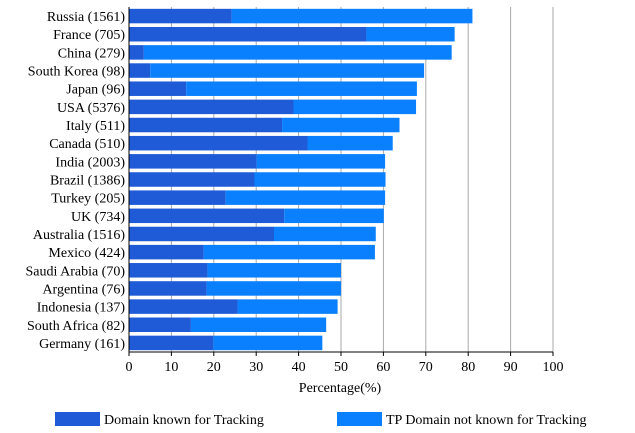  What do you see at coordinates (88, 199) in the screenshot?
I see `y-tick-label: Turkey (205)` at bounding box center [88, 199].